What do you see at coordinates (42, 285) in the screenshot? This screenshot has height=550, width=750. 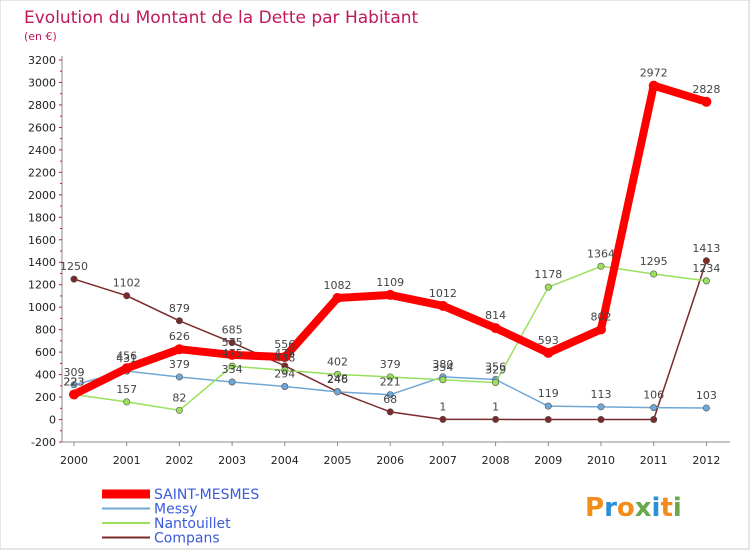 I see `y-tick-label: 1200` at bounding box center [42, 285].